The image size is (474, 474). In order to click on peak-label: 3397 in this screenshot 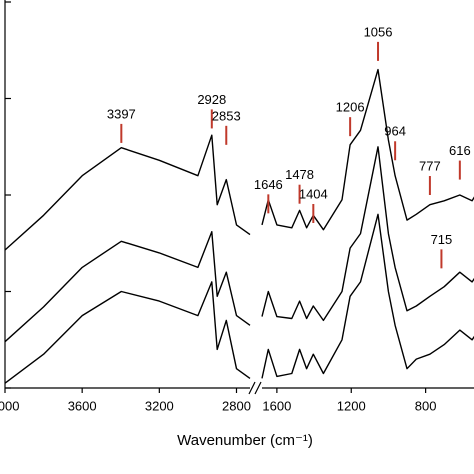, I will do `click(121, 113)`.